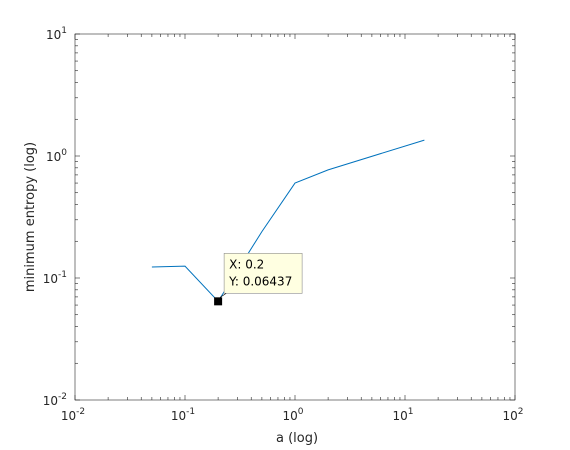 This screenshot has height=450, width=570. What do you see at coordinates (260, 281) in the screenshot?
I see `datatip-text: Y: 0.06437` at bounding box center [260, 281].